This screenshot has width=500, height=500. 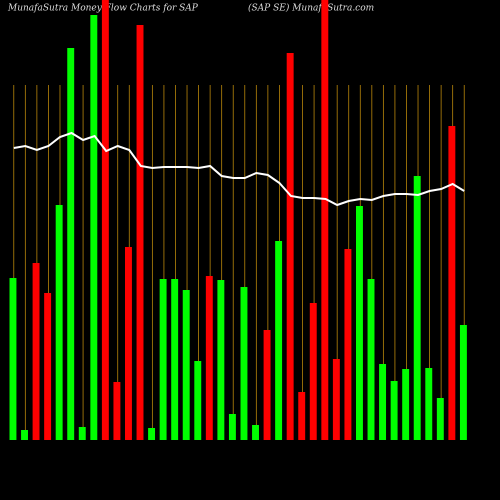 I want to click on chart-subtitle: (SAP SE) MunafaSutra.com, so click(x=311, y=8).